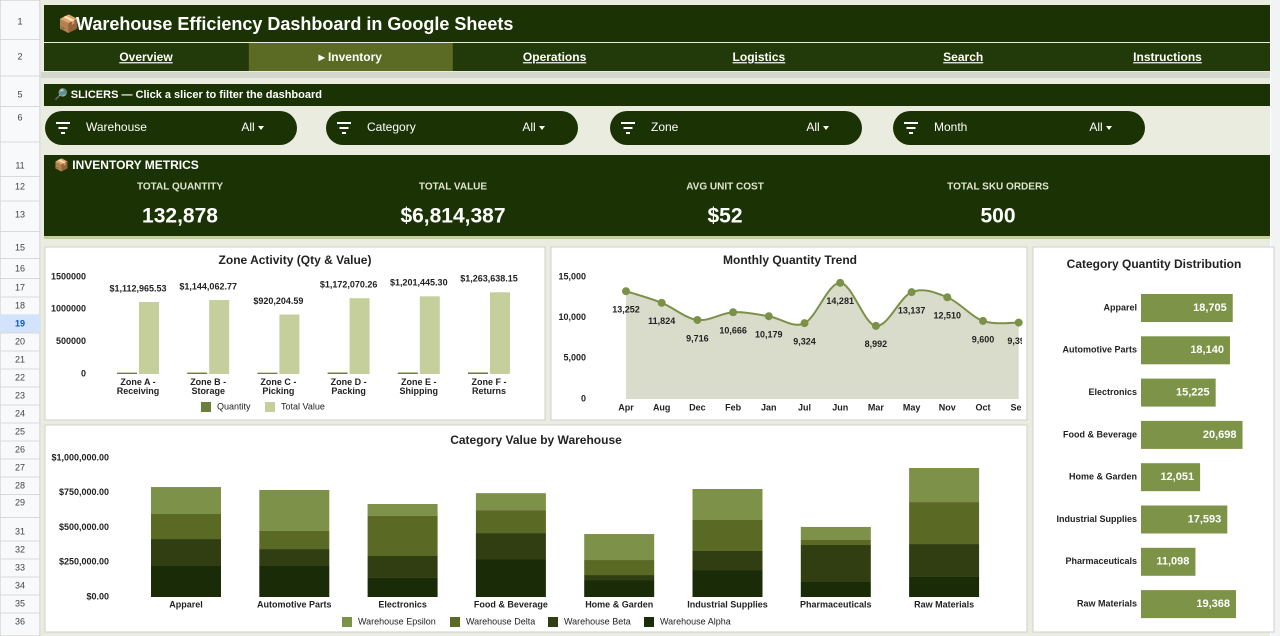 The image size is (1280, 636). What do you see at coordinates (20, 186) in the screenshot?
I see `row-number: 12` at bounding box center [20, 186].